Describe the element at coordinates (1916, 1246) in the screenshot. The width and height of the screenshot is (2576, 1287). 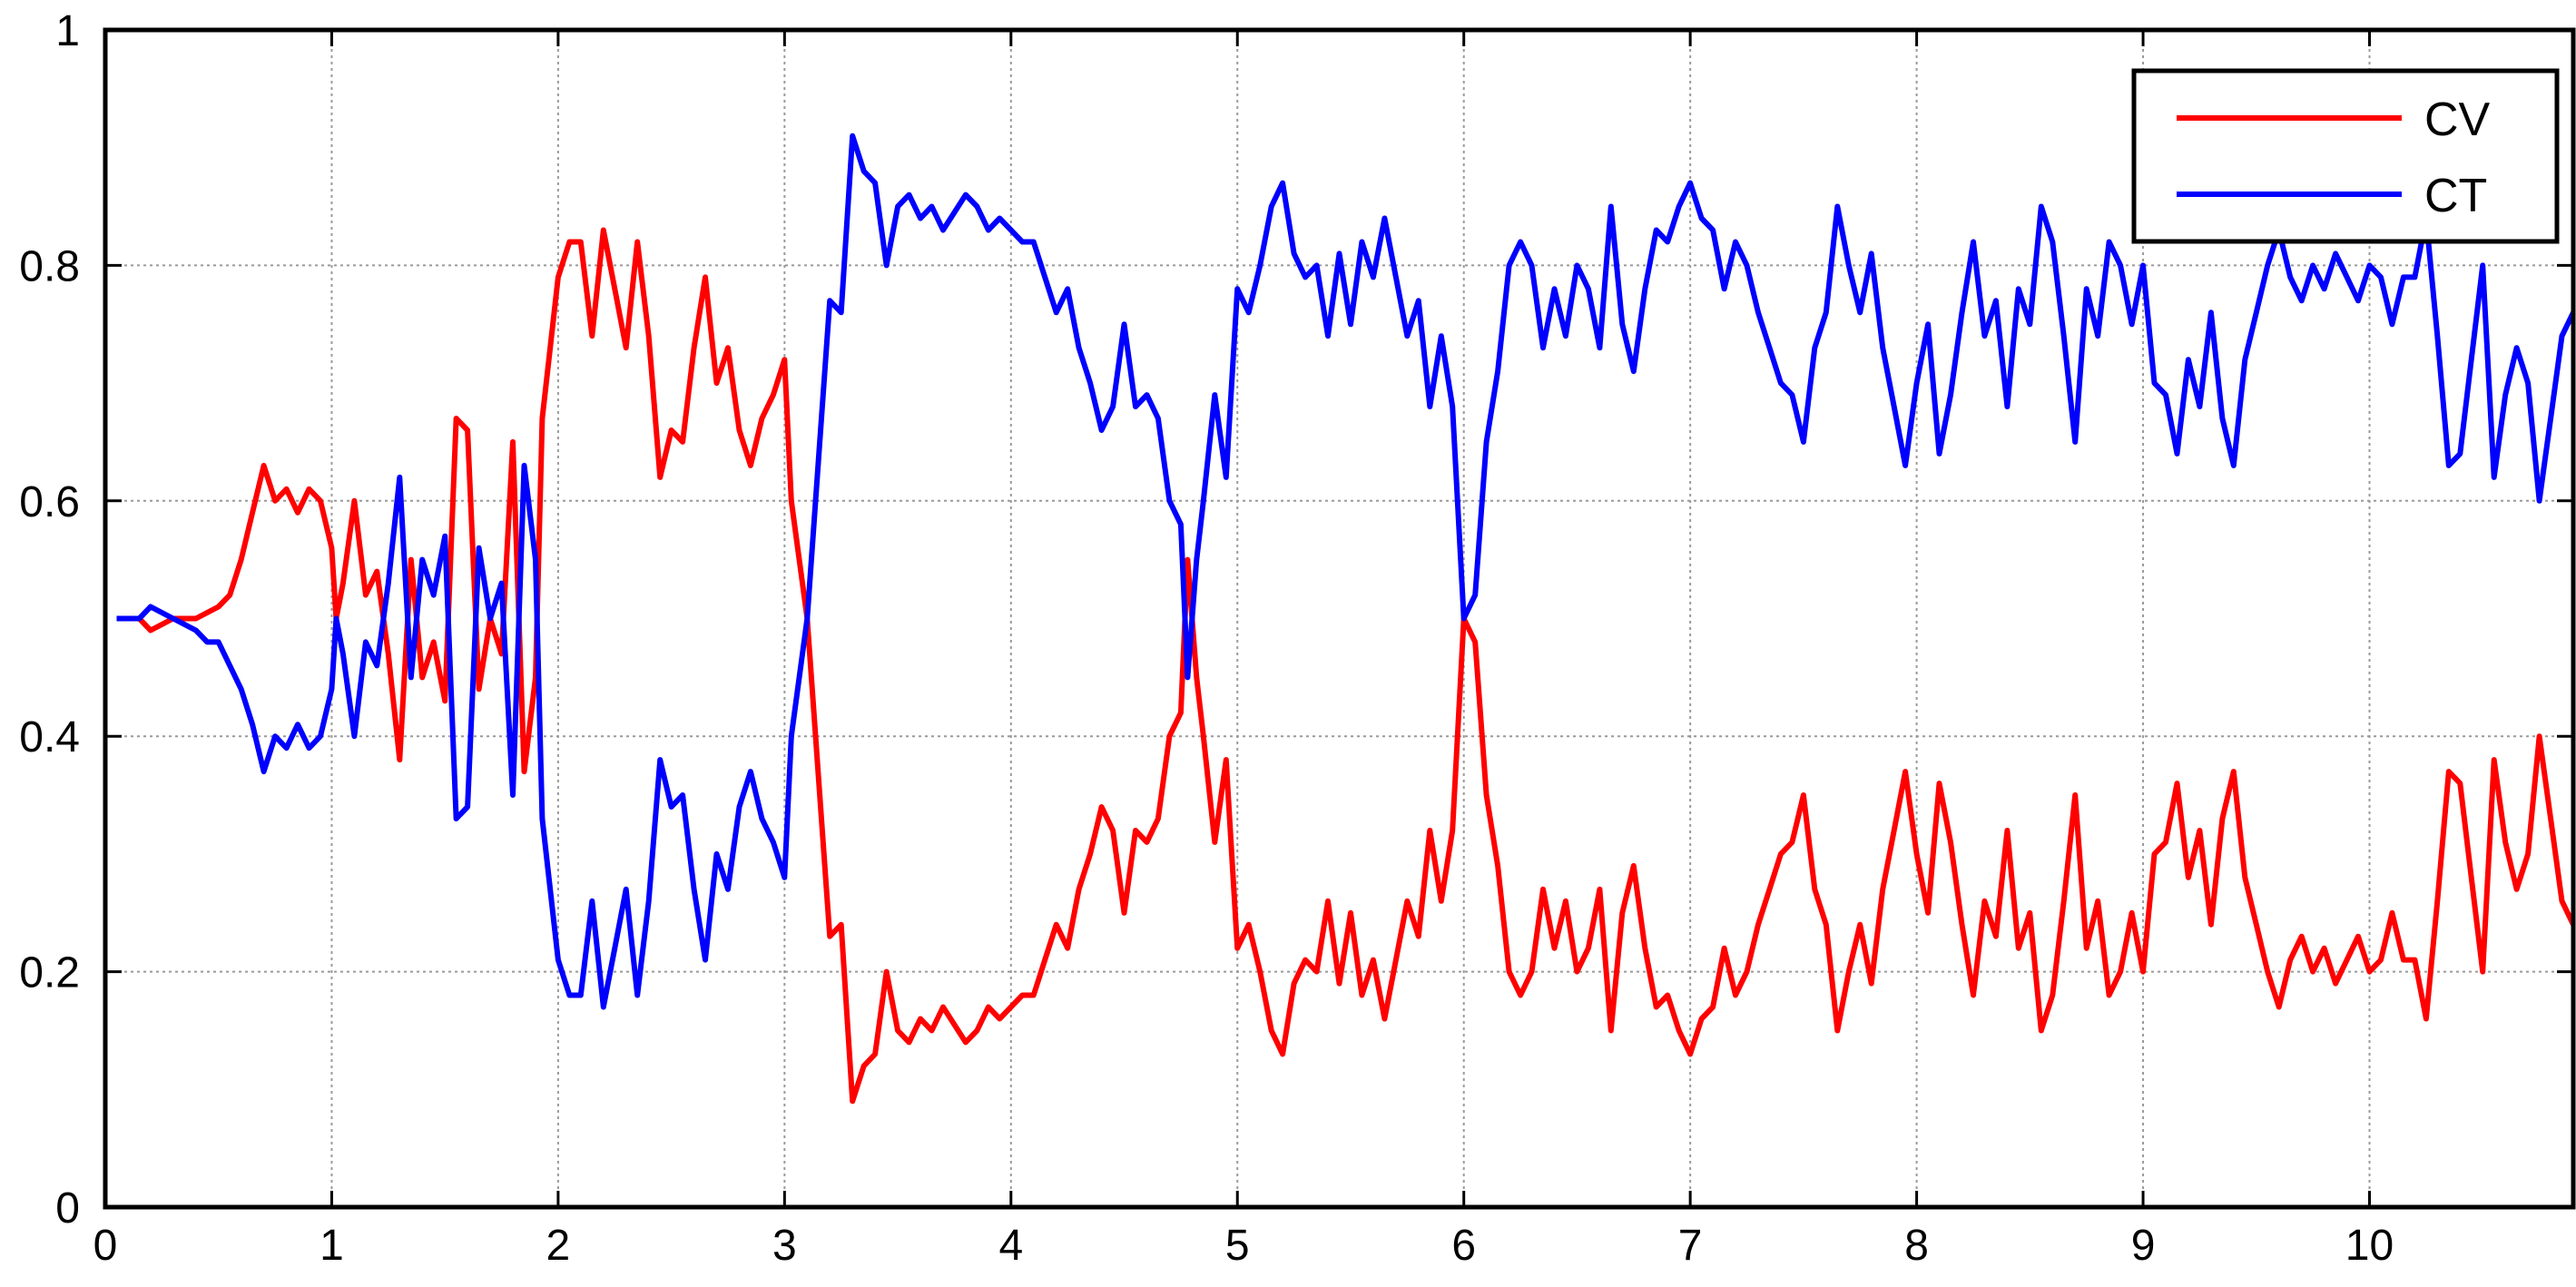
I see `x-tick-label: 8` at that location.